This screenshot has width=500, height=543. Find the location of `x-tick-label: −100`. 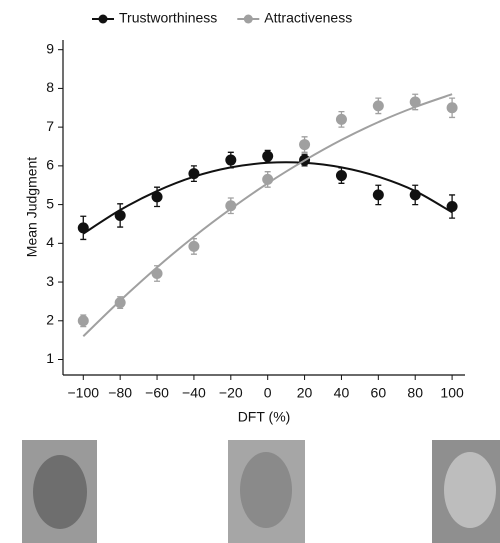

x-tick-label: −100 is located at coordinates (84, 393).